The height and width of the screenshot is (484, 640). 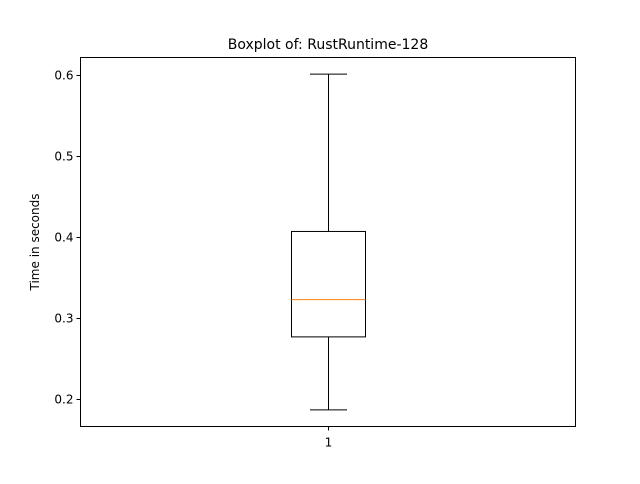 I want to click on x-ticks: 1, so click(x=329, y=438).